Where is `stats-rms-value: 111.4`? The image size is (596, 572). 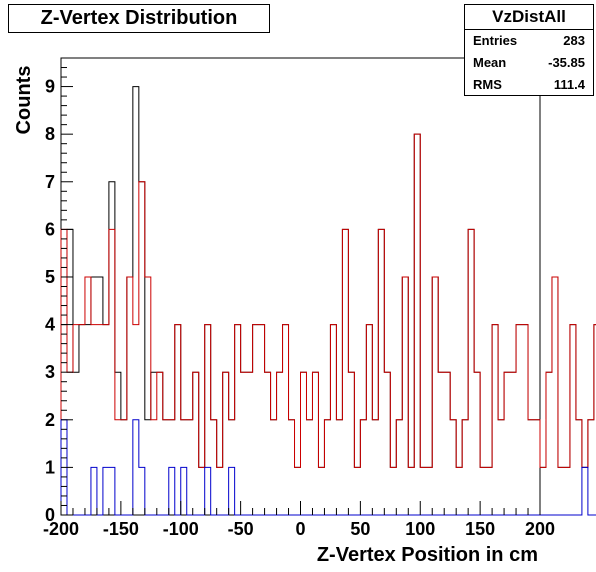
stats-rms-value: 111.4 is located at coordinates (569, 84).